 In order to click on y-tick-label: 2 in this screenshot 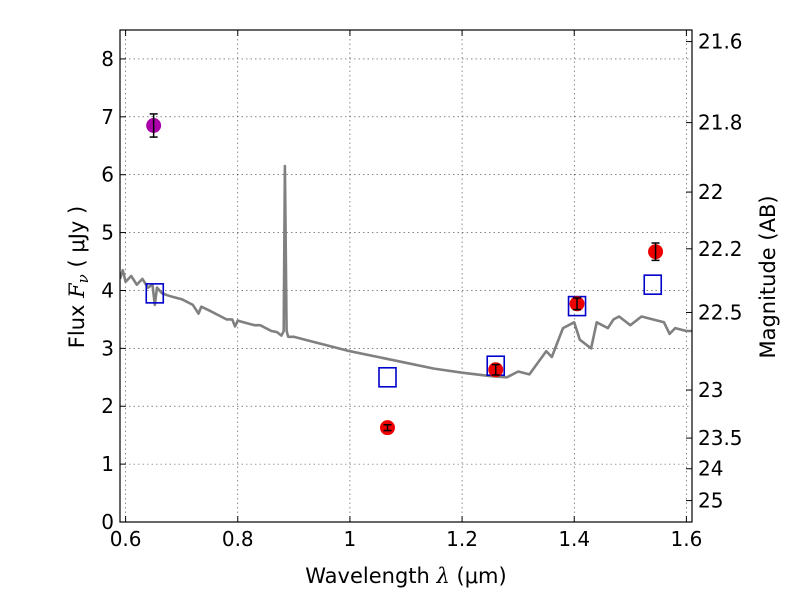, I will do `click(107, 406)`.